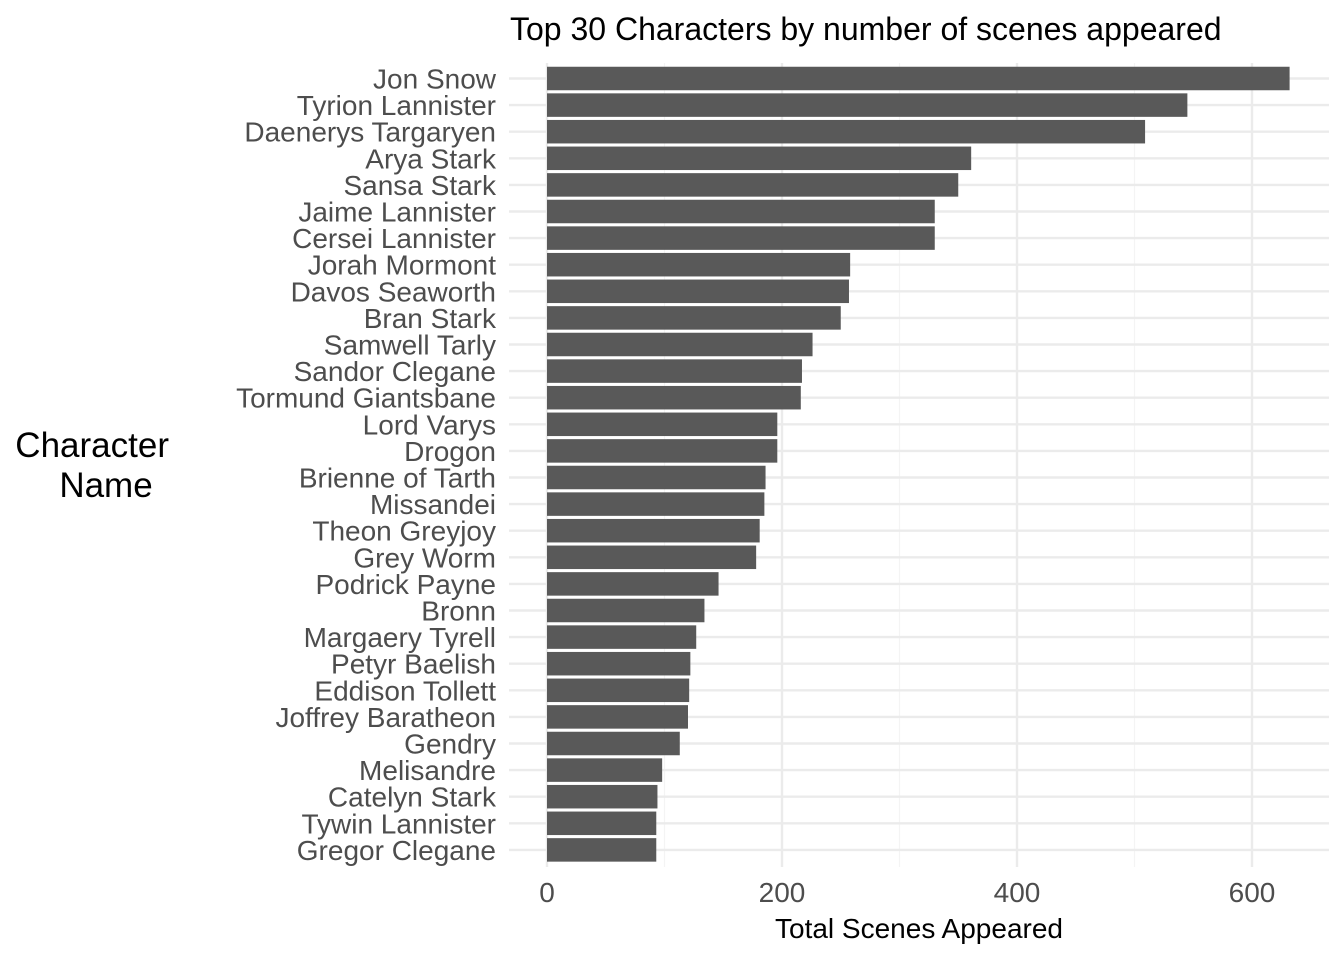 The width and height of the screenshot is (1344, 965). I want to click on y-tick-label: Gendry, so click(450, 744).